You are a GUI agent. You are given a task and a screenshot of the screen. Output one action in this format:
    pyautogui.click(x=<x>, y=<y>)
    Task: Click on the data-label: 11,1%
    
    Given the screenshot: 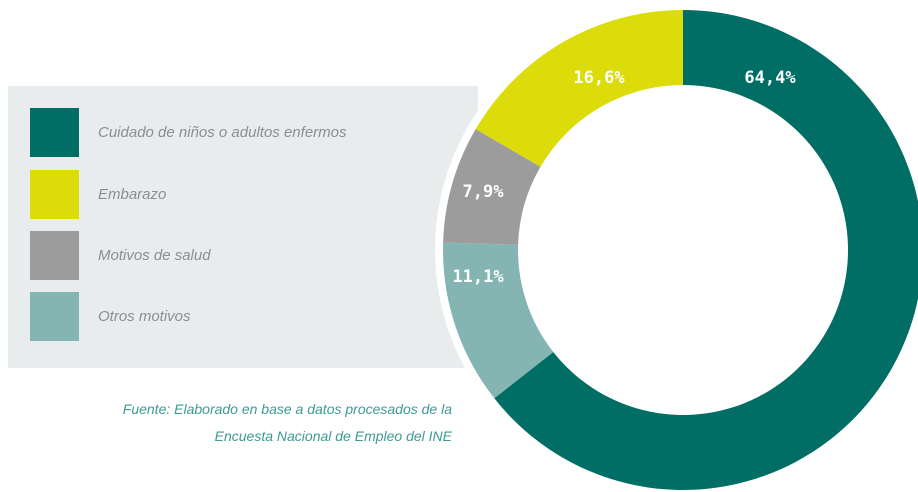 What is the action you would take?
    pyautogui.click(x=478, y=277)
    